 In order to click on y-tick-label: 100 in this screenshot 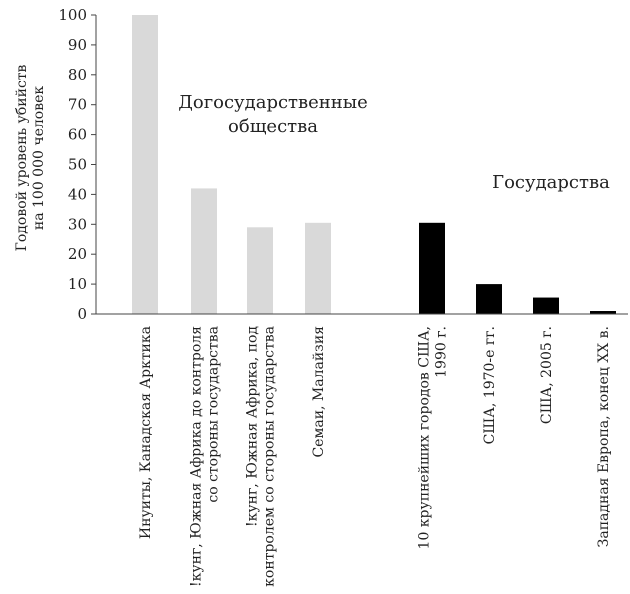, I will do `click(72, 15)`.